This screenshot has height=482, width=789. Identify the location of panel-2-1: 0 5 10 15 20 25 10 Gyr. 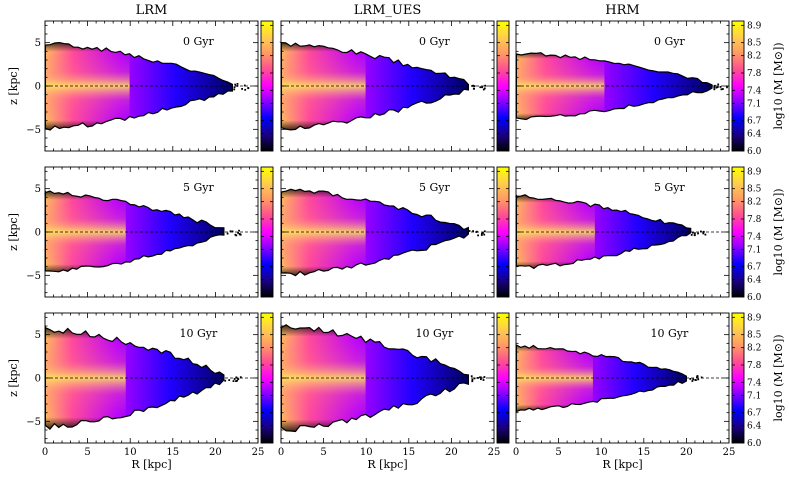
(389, 385).